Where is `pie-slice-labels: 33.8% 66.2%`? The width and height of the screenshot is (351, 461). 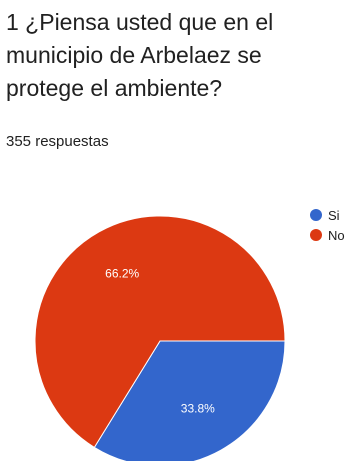 pie-slice-labels: 33.8% 66.2% is located at coordinates (160, 340).